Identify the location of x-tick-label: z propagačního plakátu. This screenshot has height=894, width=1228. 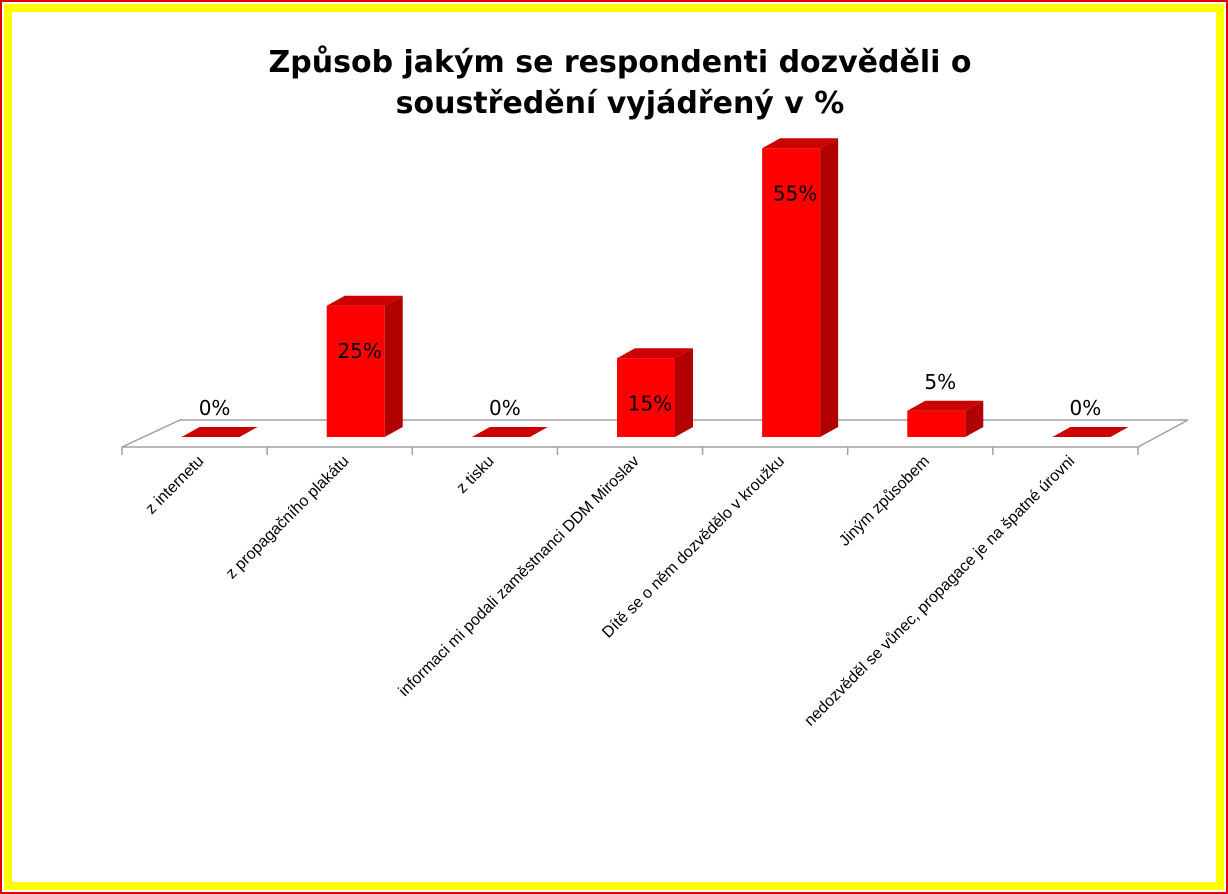
(288, 518).